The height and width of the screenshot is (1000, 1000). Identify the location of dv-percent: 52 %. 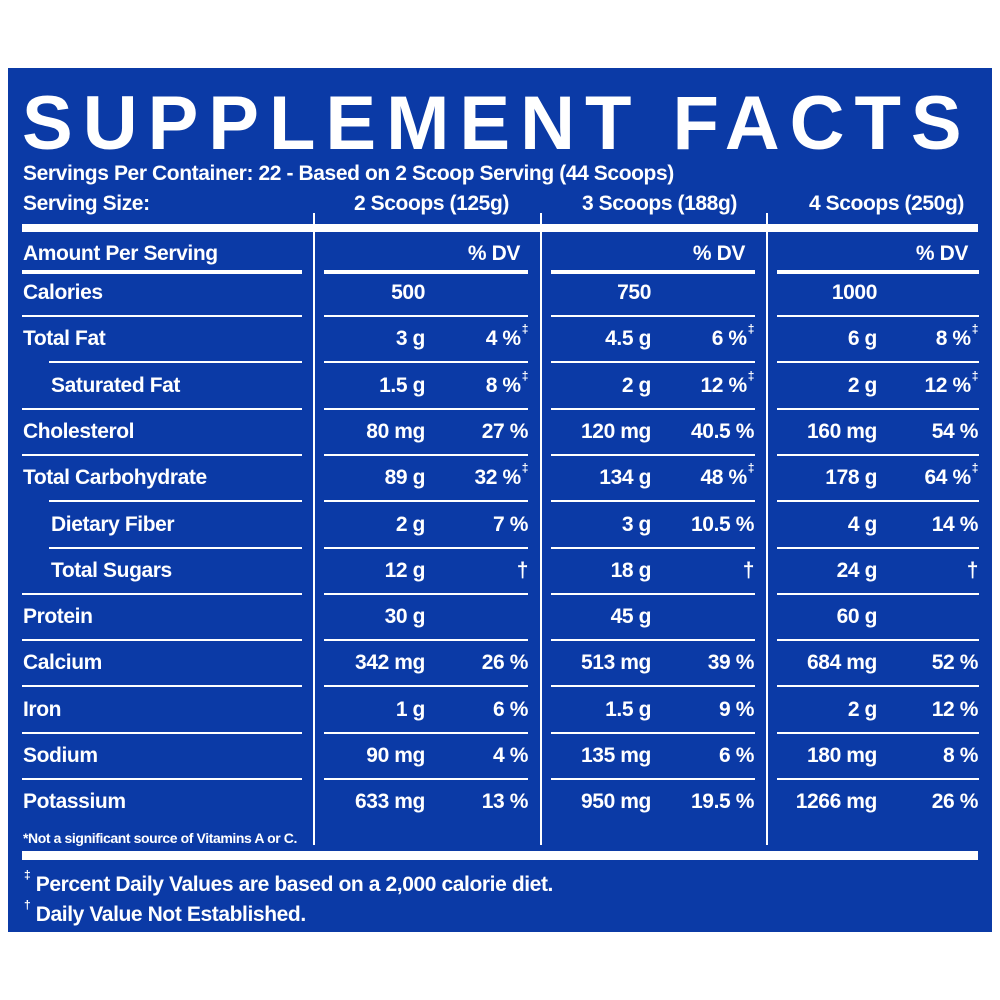
(955, 663).